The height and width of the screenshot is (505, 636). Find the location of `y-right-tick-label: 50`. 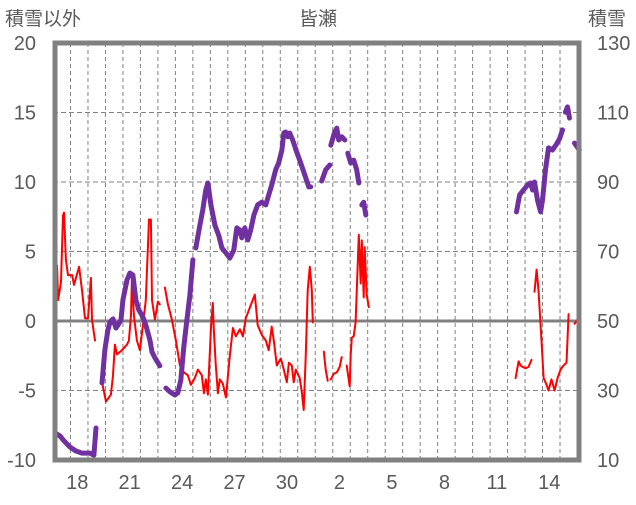

y-right-tick-label: 50 is located at coordinates (608, 322).